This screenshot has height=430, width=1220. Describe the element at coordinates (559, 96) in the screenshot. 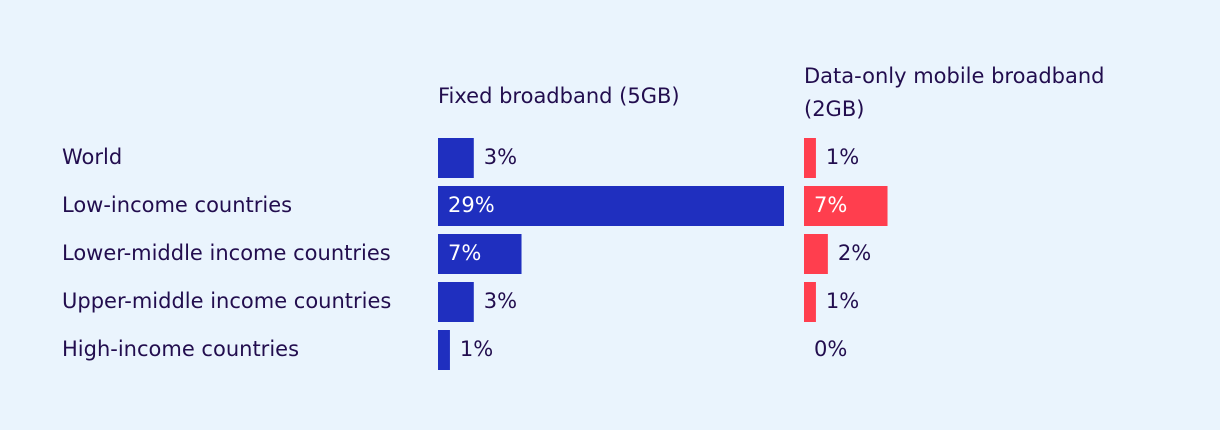

I see `panel-title: Fixed broadband (5GB)` at that location.